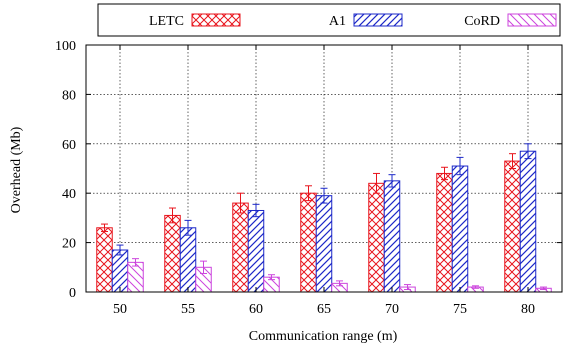 The width and height of the screenshot is (573, 349). Describe the element at coordinates (324, 309) in the screenshot. I see `x-tick-label: 65` at that location.